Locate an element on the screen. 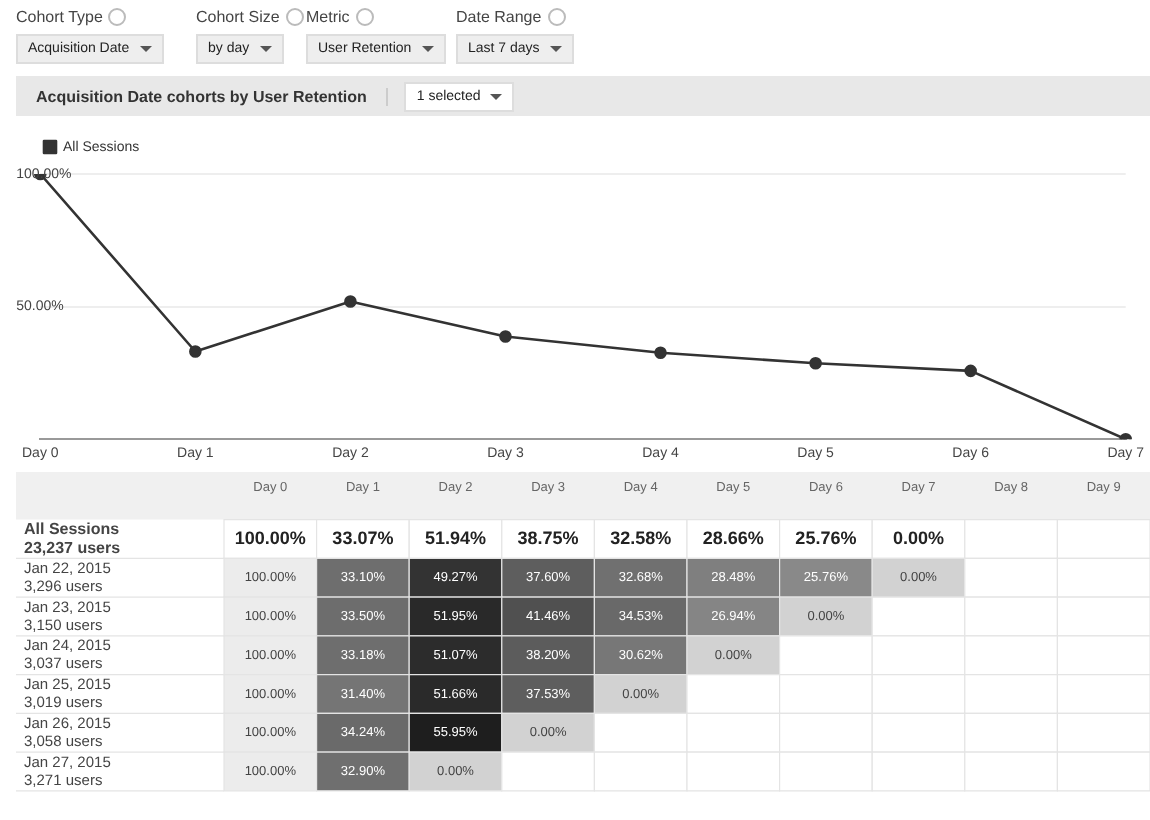 The height and width of the screenshot is (820, 1150). data-label: 33.07% is located at coordinates (363, 537).